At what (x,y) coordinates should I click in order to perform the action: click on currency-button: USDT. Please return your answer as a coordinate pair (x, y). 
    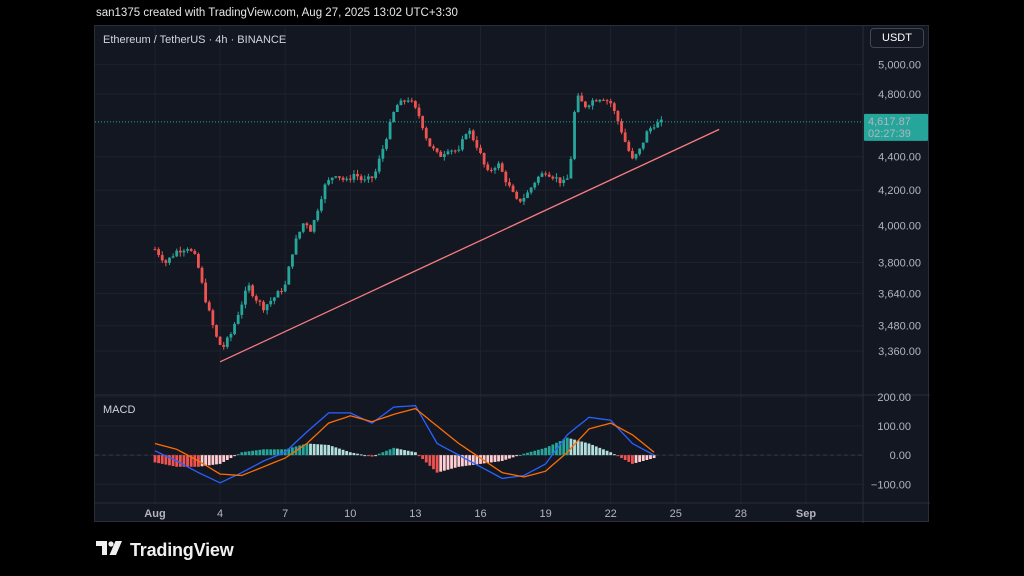
    Looking at the image, I should click on (897, 38).